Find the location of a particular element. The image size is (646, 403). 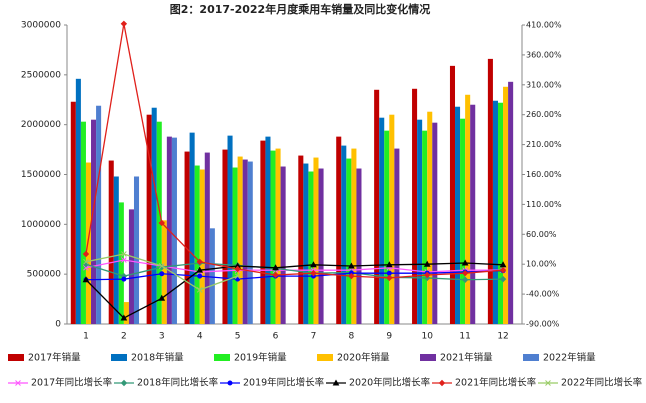

legend-label: 2017年销量 is located at coordinates (54, 358).